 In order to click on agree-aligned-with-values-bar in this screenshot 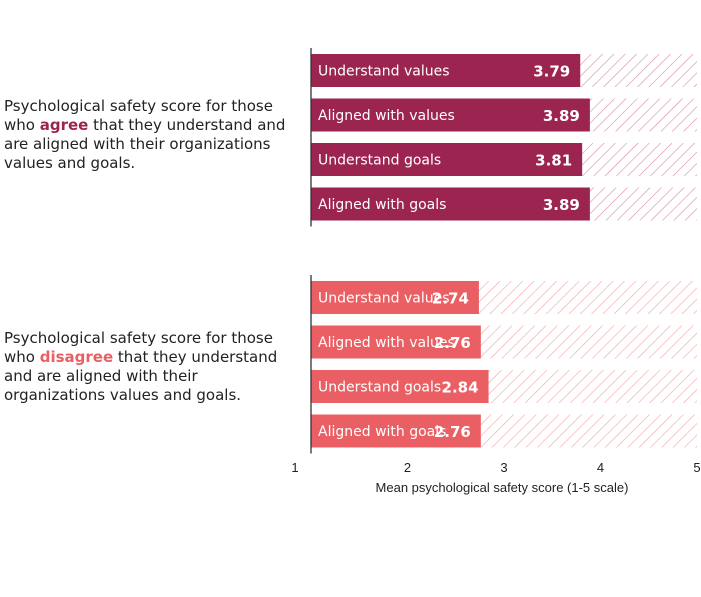, I will do `click(450, 115)`.